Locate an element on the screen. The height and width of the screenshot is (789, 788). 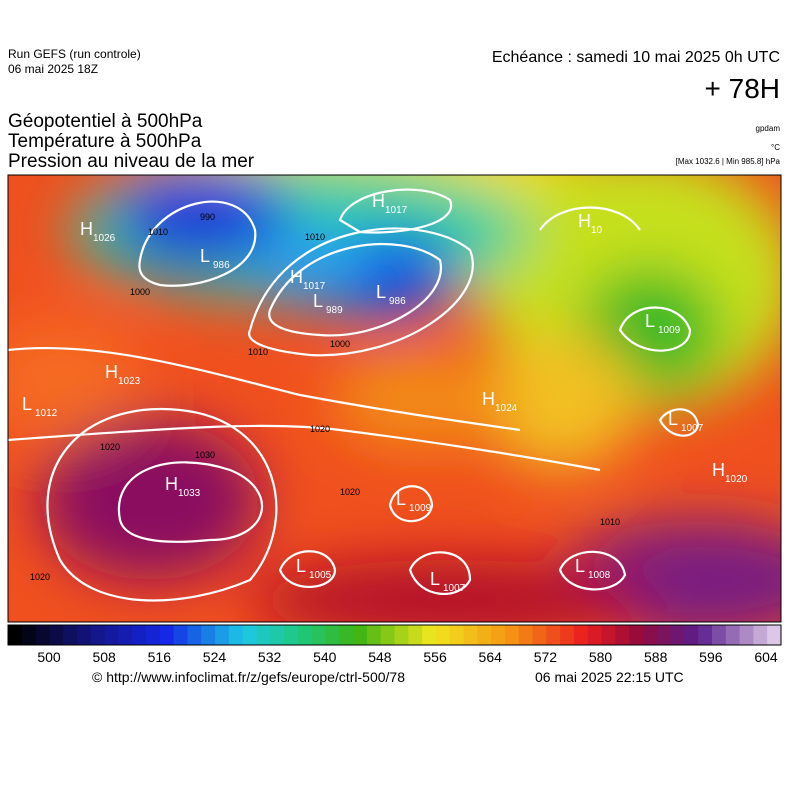
run-date: 06 mai 2025 18Z is located at coordinates (53, 69).